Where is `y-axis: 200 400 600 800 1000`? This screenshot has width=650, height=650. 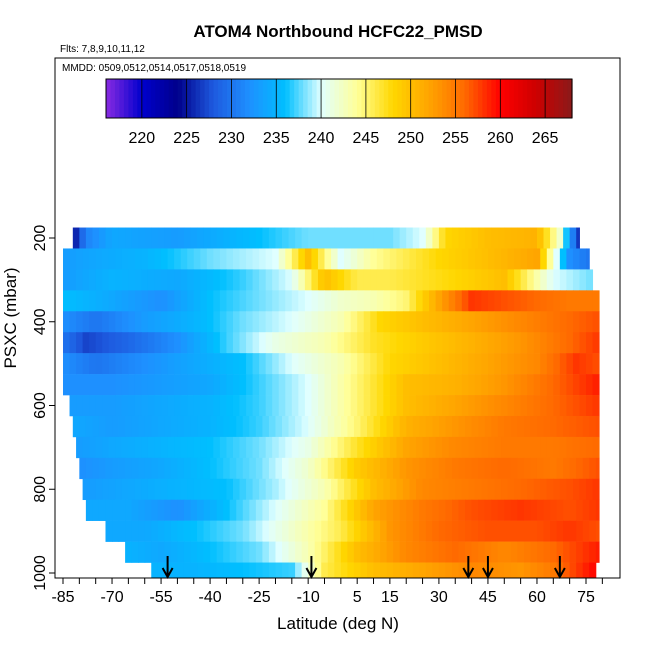
y-axis: 200 400 600 800 1000 is located at coordinates (43, 408).